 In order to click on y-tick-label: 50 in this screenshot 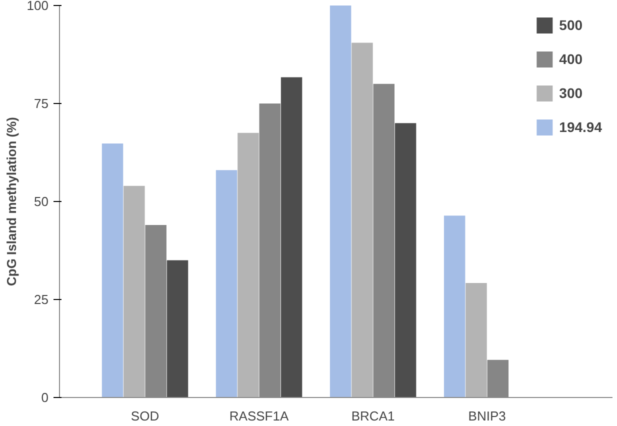, I will do `click(41, 201)`.